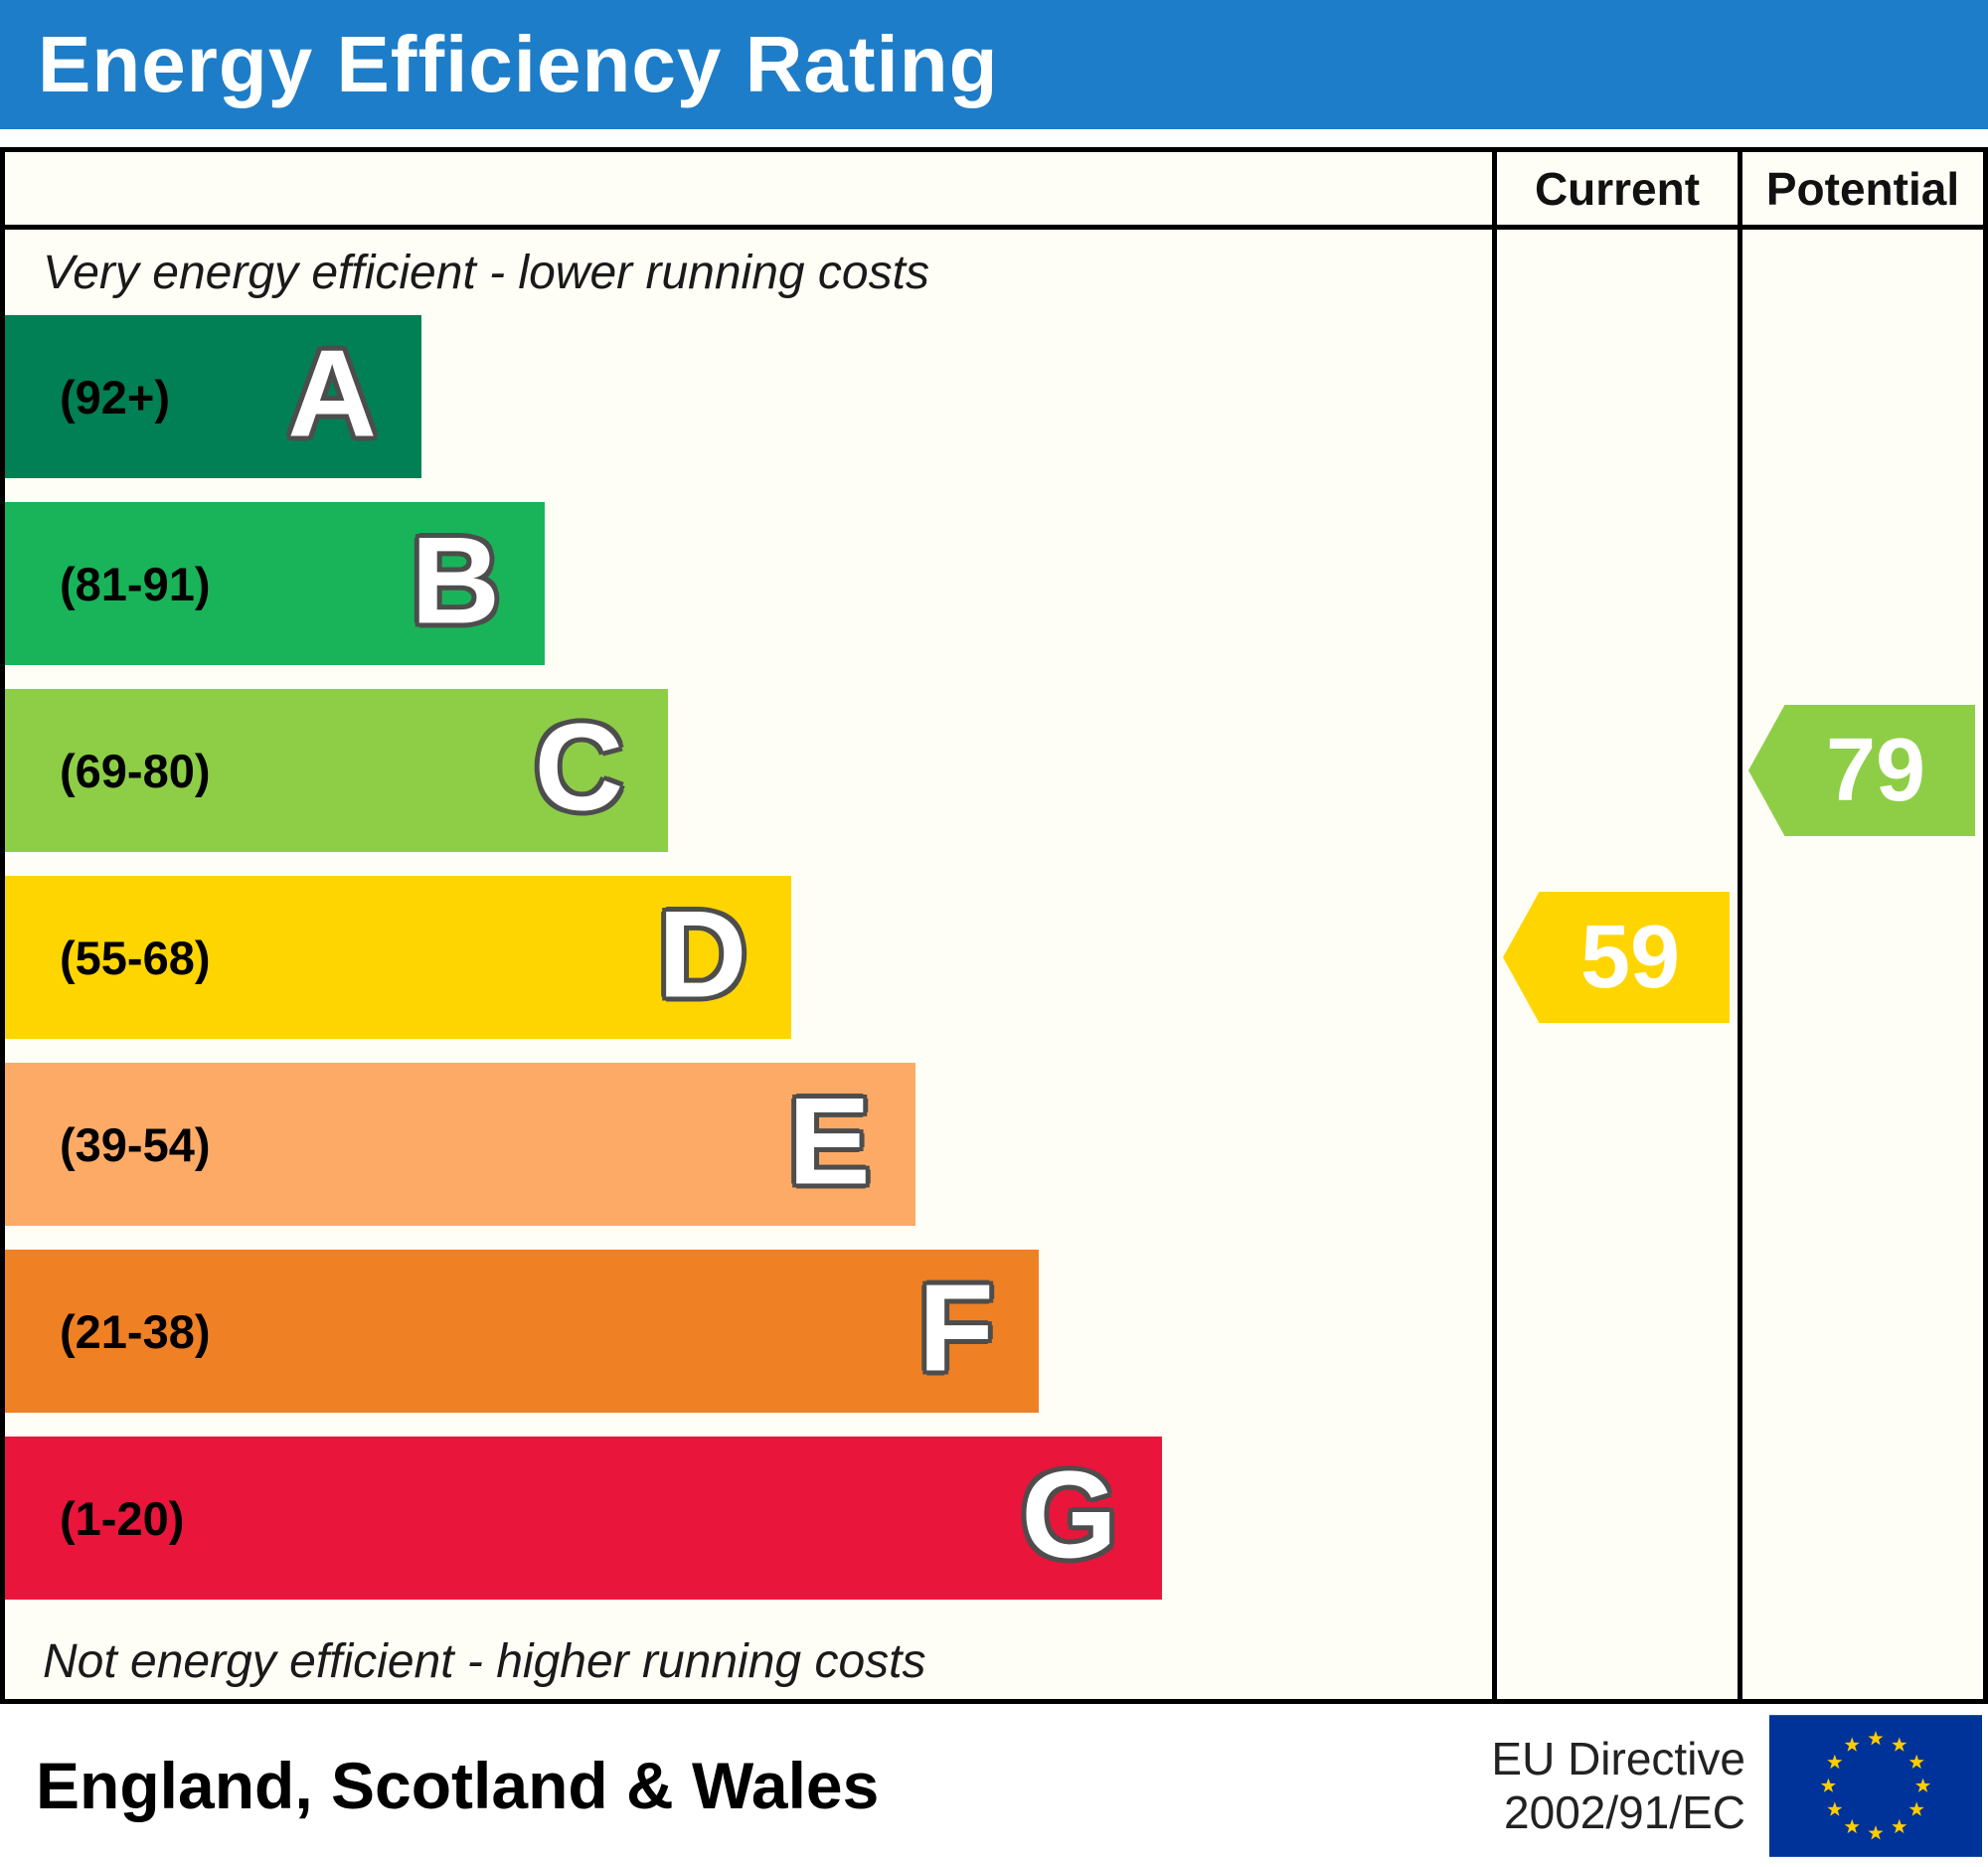 This screenshot has width=1988, height=1867. What do you see at coordinates (332, 394) in the screenshot?
I see `band-letter: A` at bounding box center [332, 394].